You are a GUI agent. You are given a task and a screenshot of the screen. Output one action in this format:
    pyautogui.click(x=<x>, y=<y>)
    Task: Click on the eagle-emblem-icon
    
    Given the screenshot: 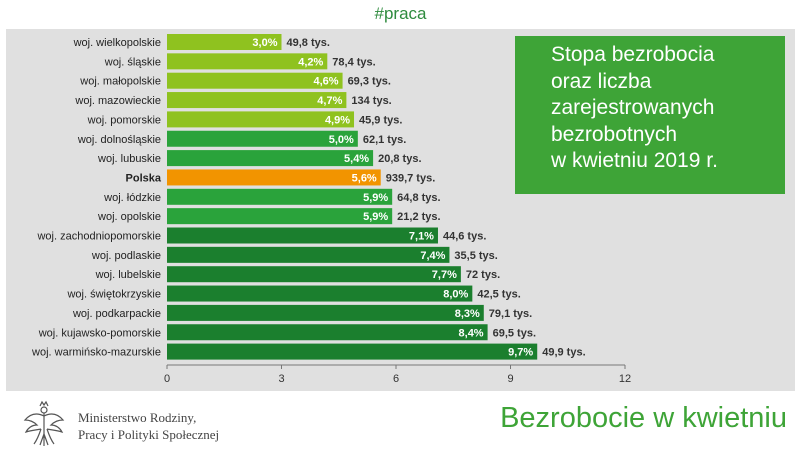 What is the action you would take?
    pyautogui.click(x=44, y=423)
    